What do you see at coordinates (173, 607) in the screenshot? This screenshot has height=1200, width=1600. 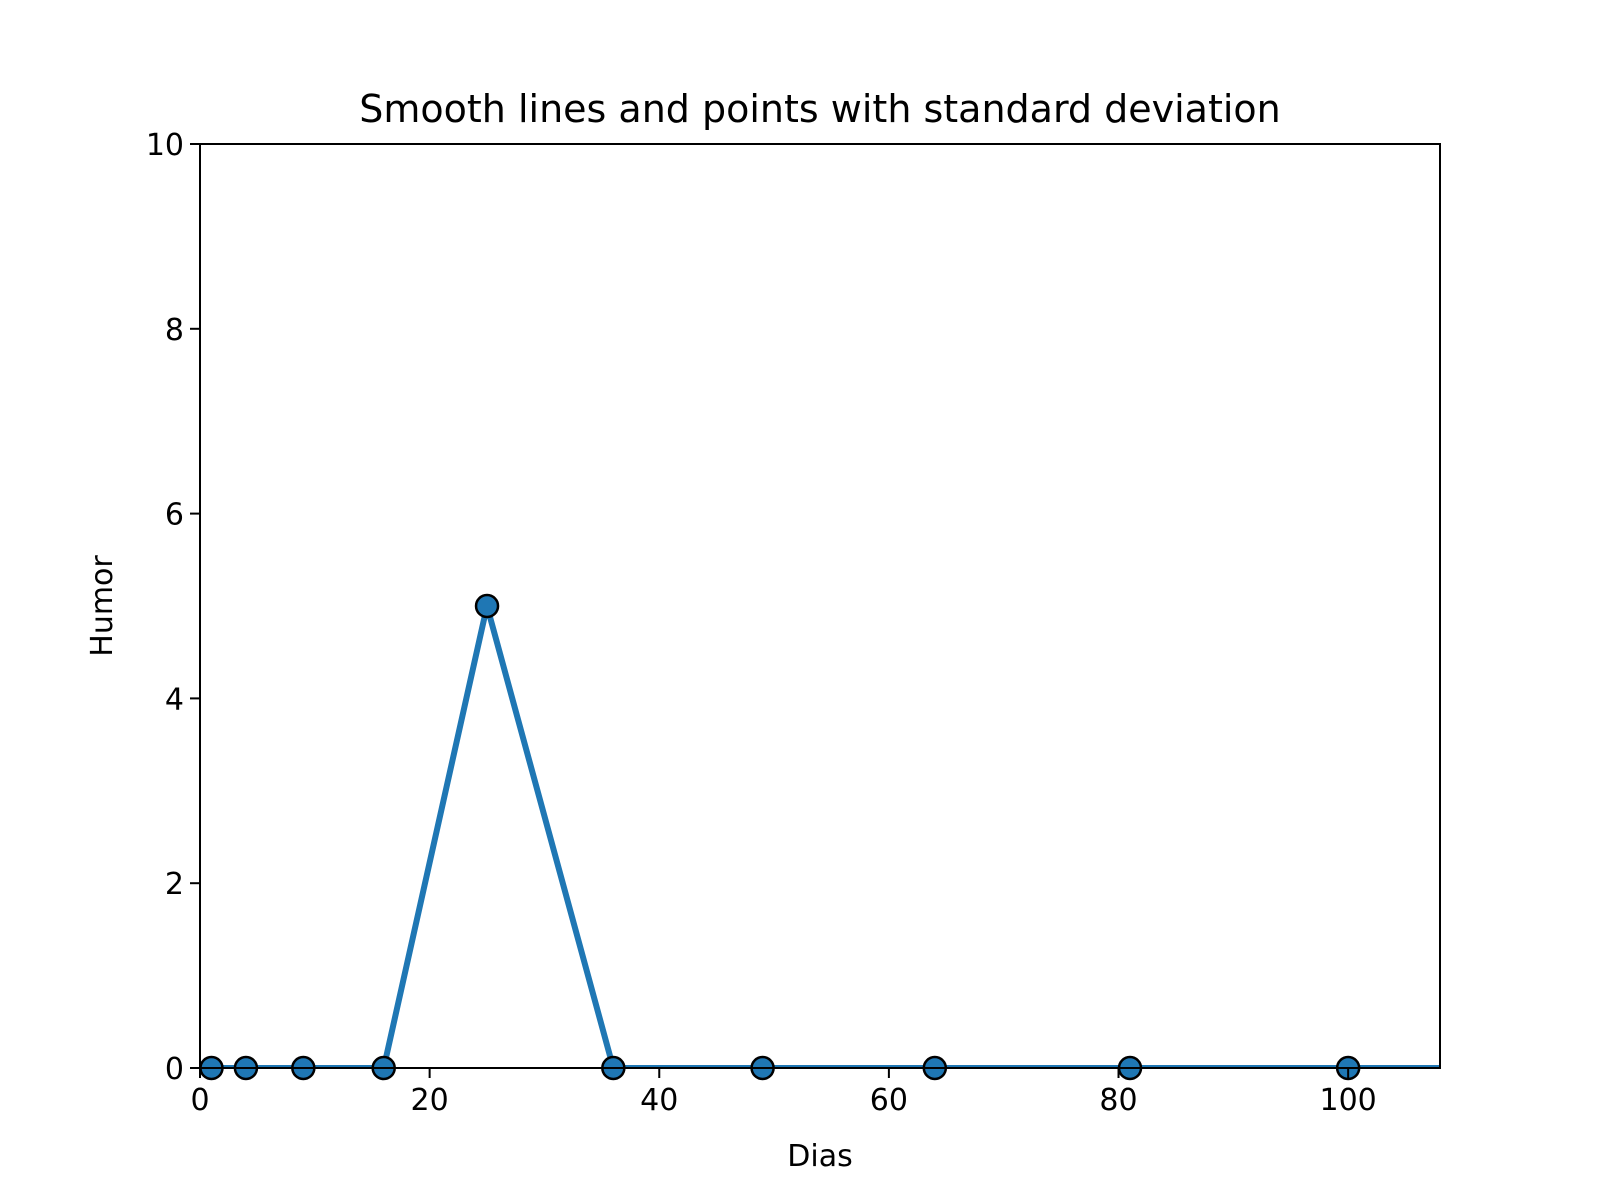 I see `y-axis-ticks: 0 2 4 6 8 10` at bounding box center [173, 607].